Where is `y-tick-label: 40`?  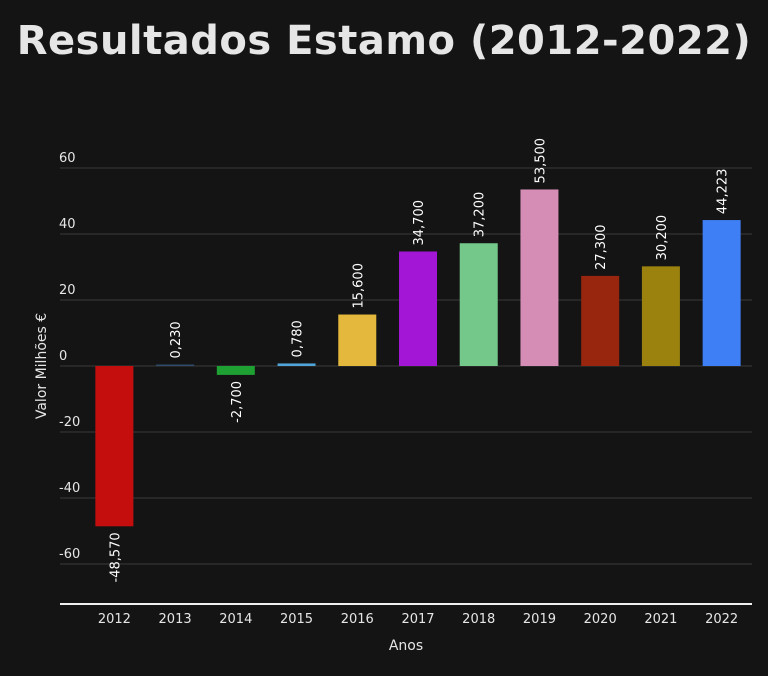 y-tick-label: 40 is located at coordinates (67, 224).